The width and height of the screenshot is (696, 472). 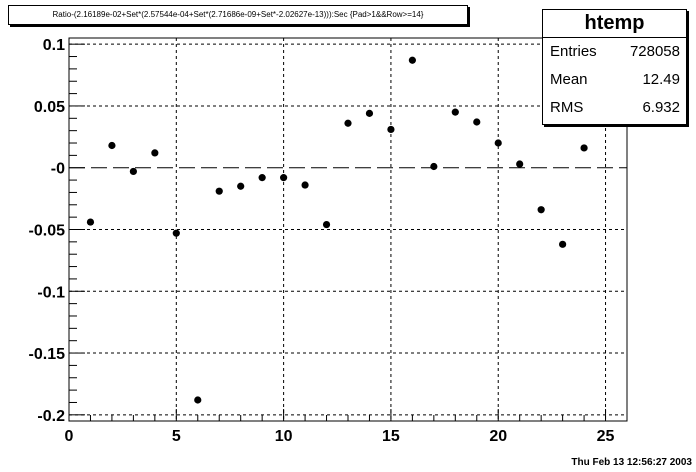 I want to click on entries-label: Entries, so click(x=573, y=51).